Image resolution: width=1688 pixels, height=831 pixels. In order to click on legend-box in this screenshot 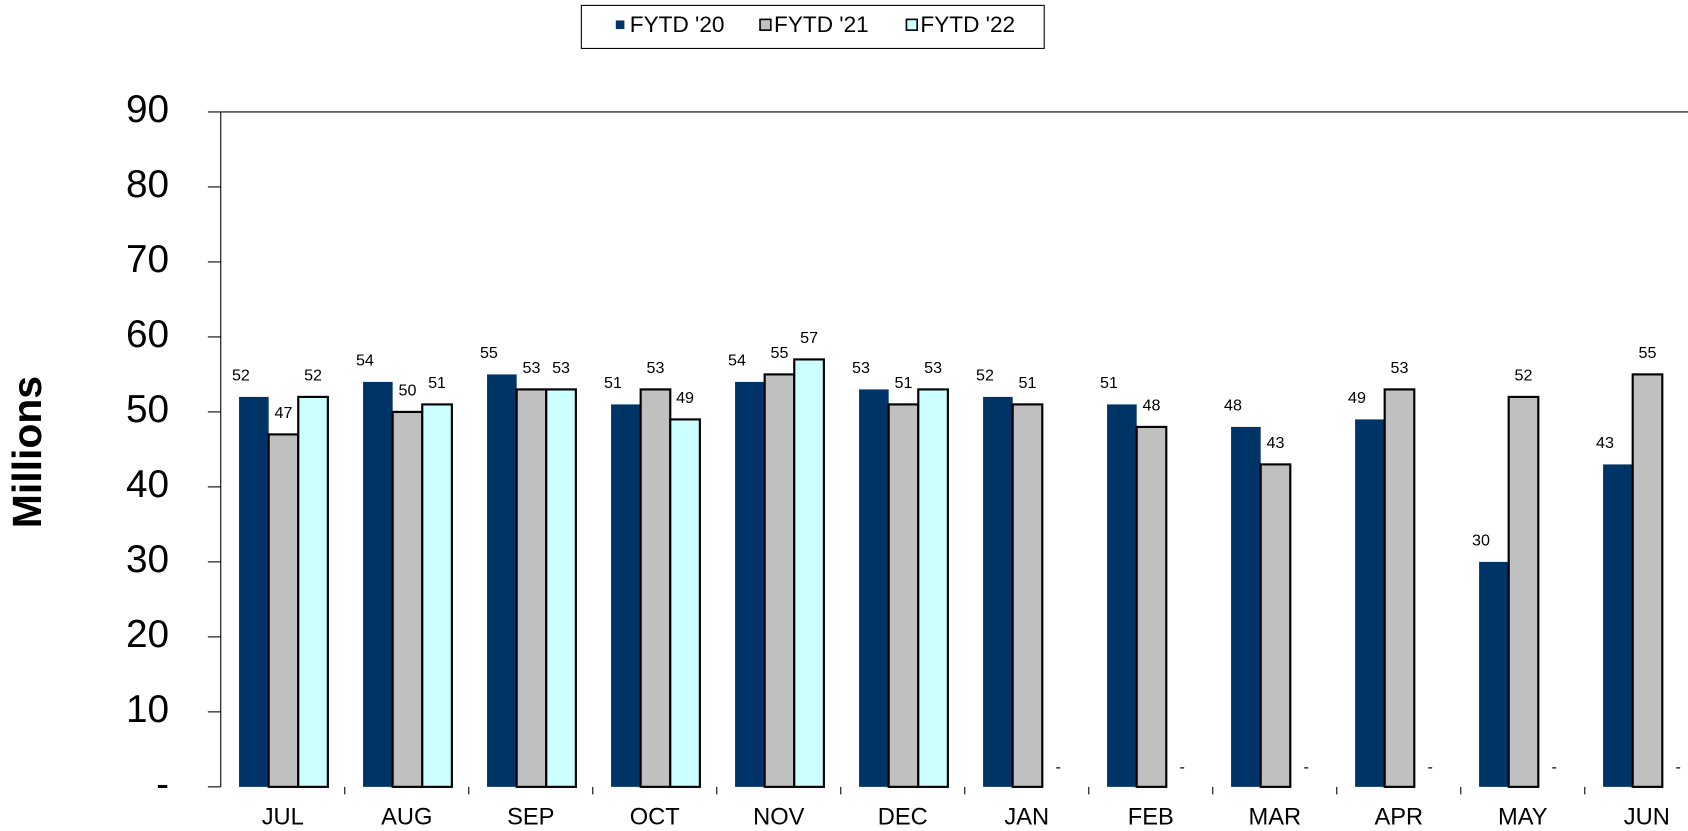, I will do `click(812, 26)`.